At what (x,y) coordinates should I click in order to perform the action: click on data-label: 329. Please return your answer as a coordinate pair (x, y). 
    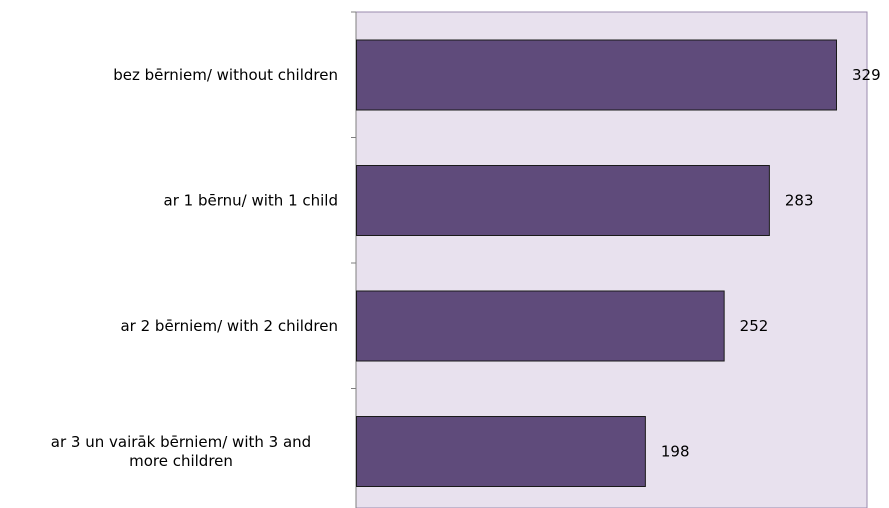
    Looking at the image, I should click on (866, 75).